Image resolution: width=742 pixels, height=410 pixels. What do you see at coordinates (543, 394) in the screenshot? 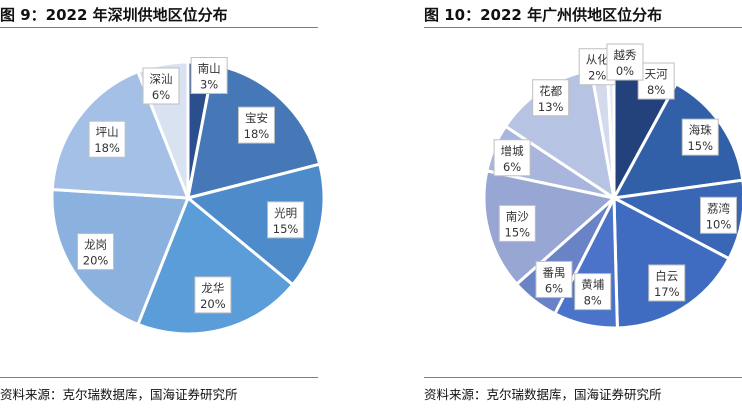
I see `figure-10-source: 资料来源：克尔瑞数据库，国海证券研究所` at bounding box center [543, 394].